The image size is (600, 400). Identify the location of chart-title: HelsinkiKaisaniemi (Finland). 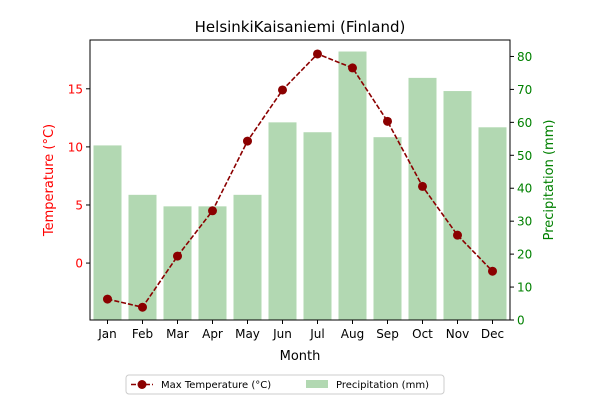
(300, 27).